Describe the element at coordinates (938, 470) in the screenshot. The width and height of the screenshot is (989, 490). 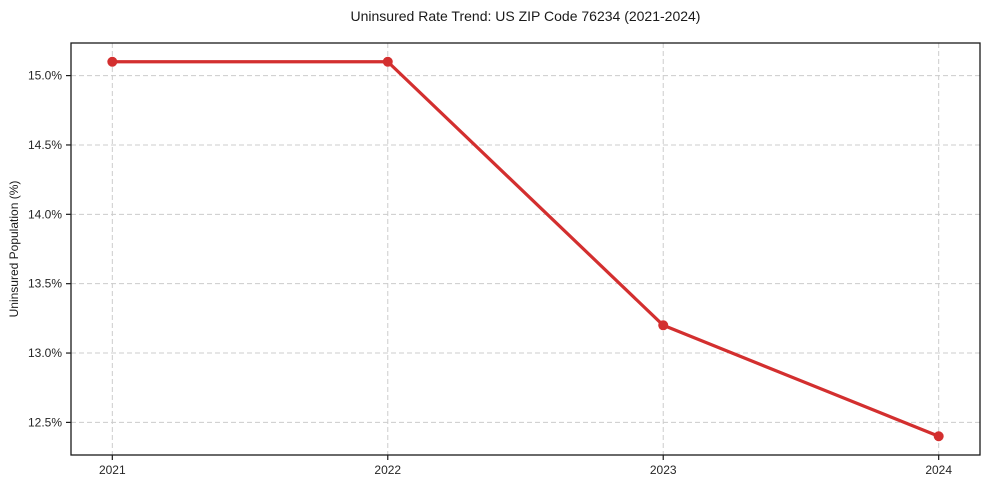
I see `x-tick-label: 2024` at that location.